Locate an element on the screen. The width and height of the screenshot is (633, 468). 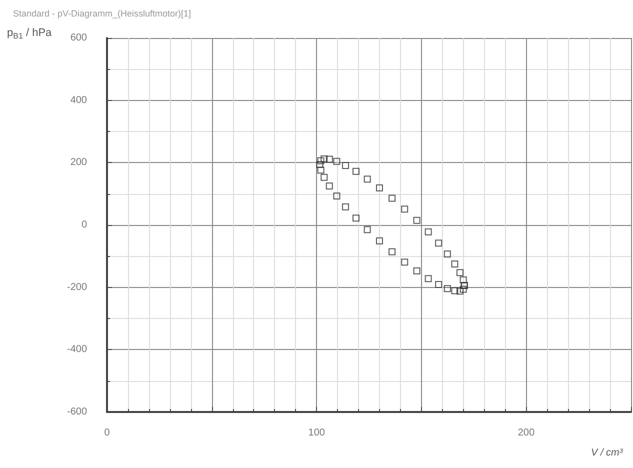
y-tick-label: 0 is located at coordinates (84, 225).